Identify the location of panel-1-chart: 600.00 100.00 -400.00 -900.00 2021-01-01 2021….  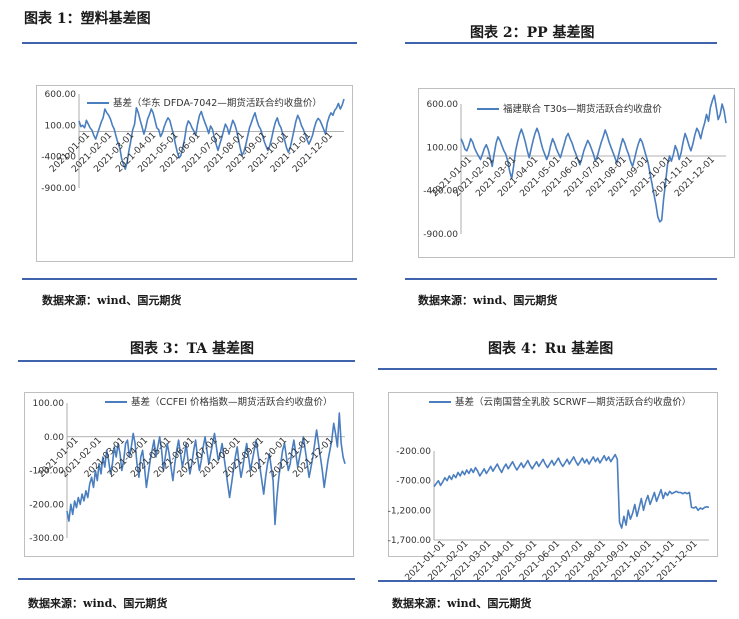
(194, 173).